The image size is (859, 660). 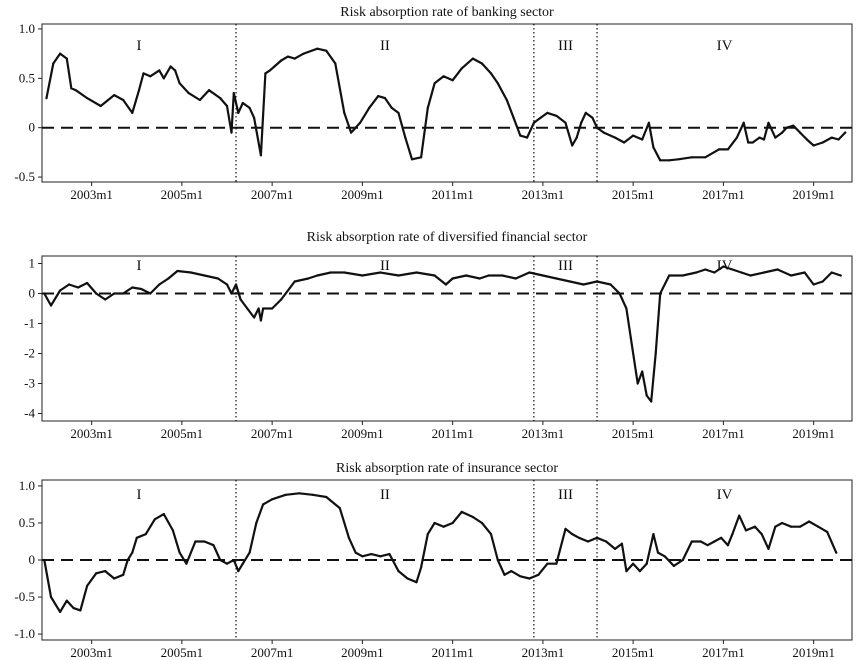 I want to click on y-tick-label: 0.5, so click(x=27, y=522).